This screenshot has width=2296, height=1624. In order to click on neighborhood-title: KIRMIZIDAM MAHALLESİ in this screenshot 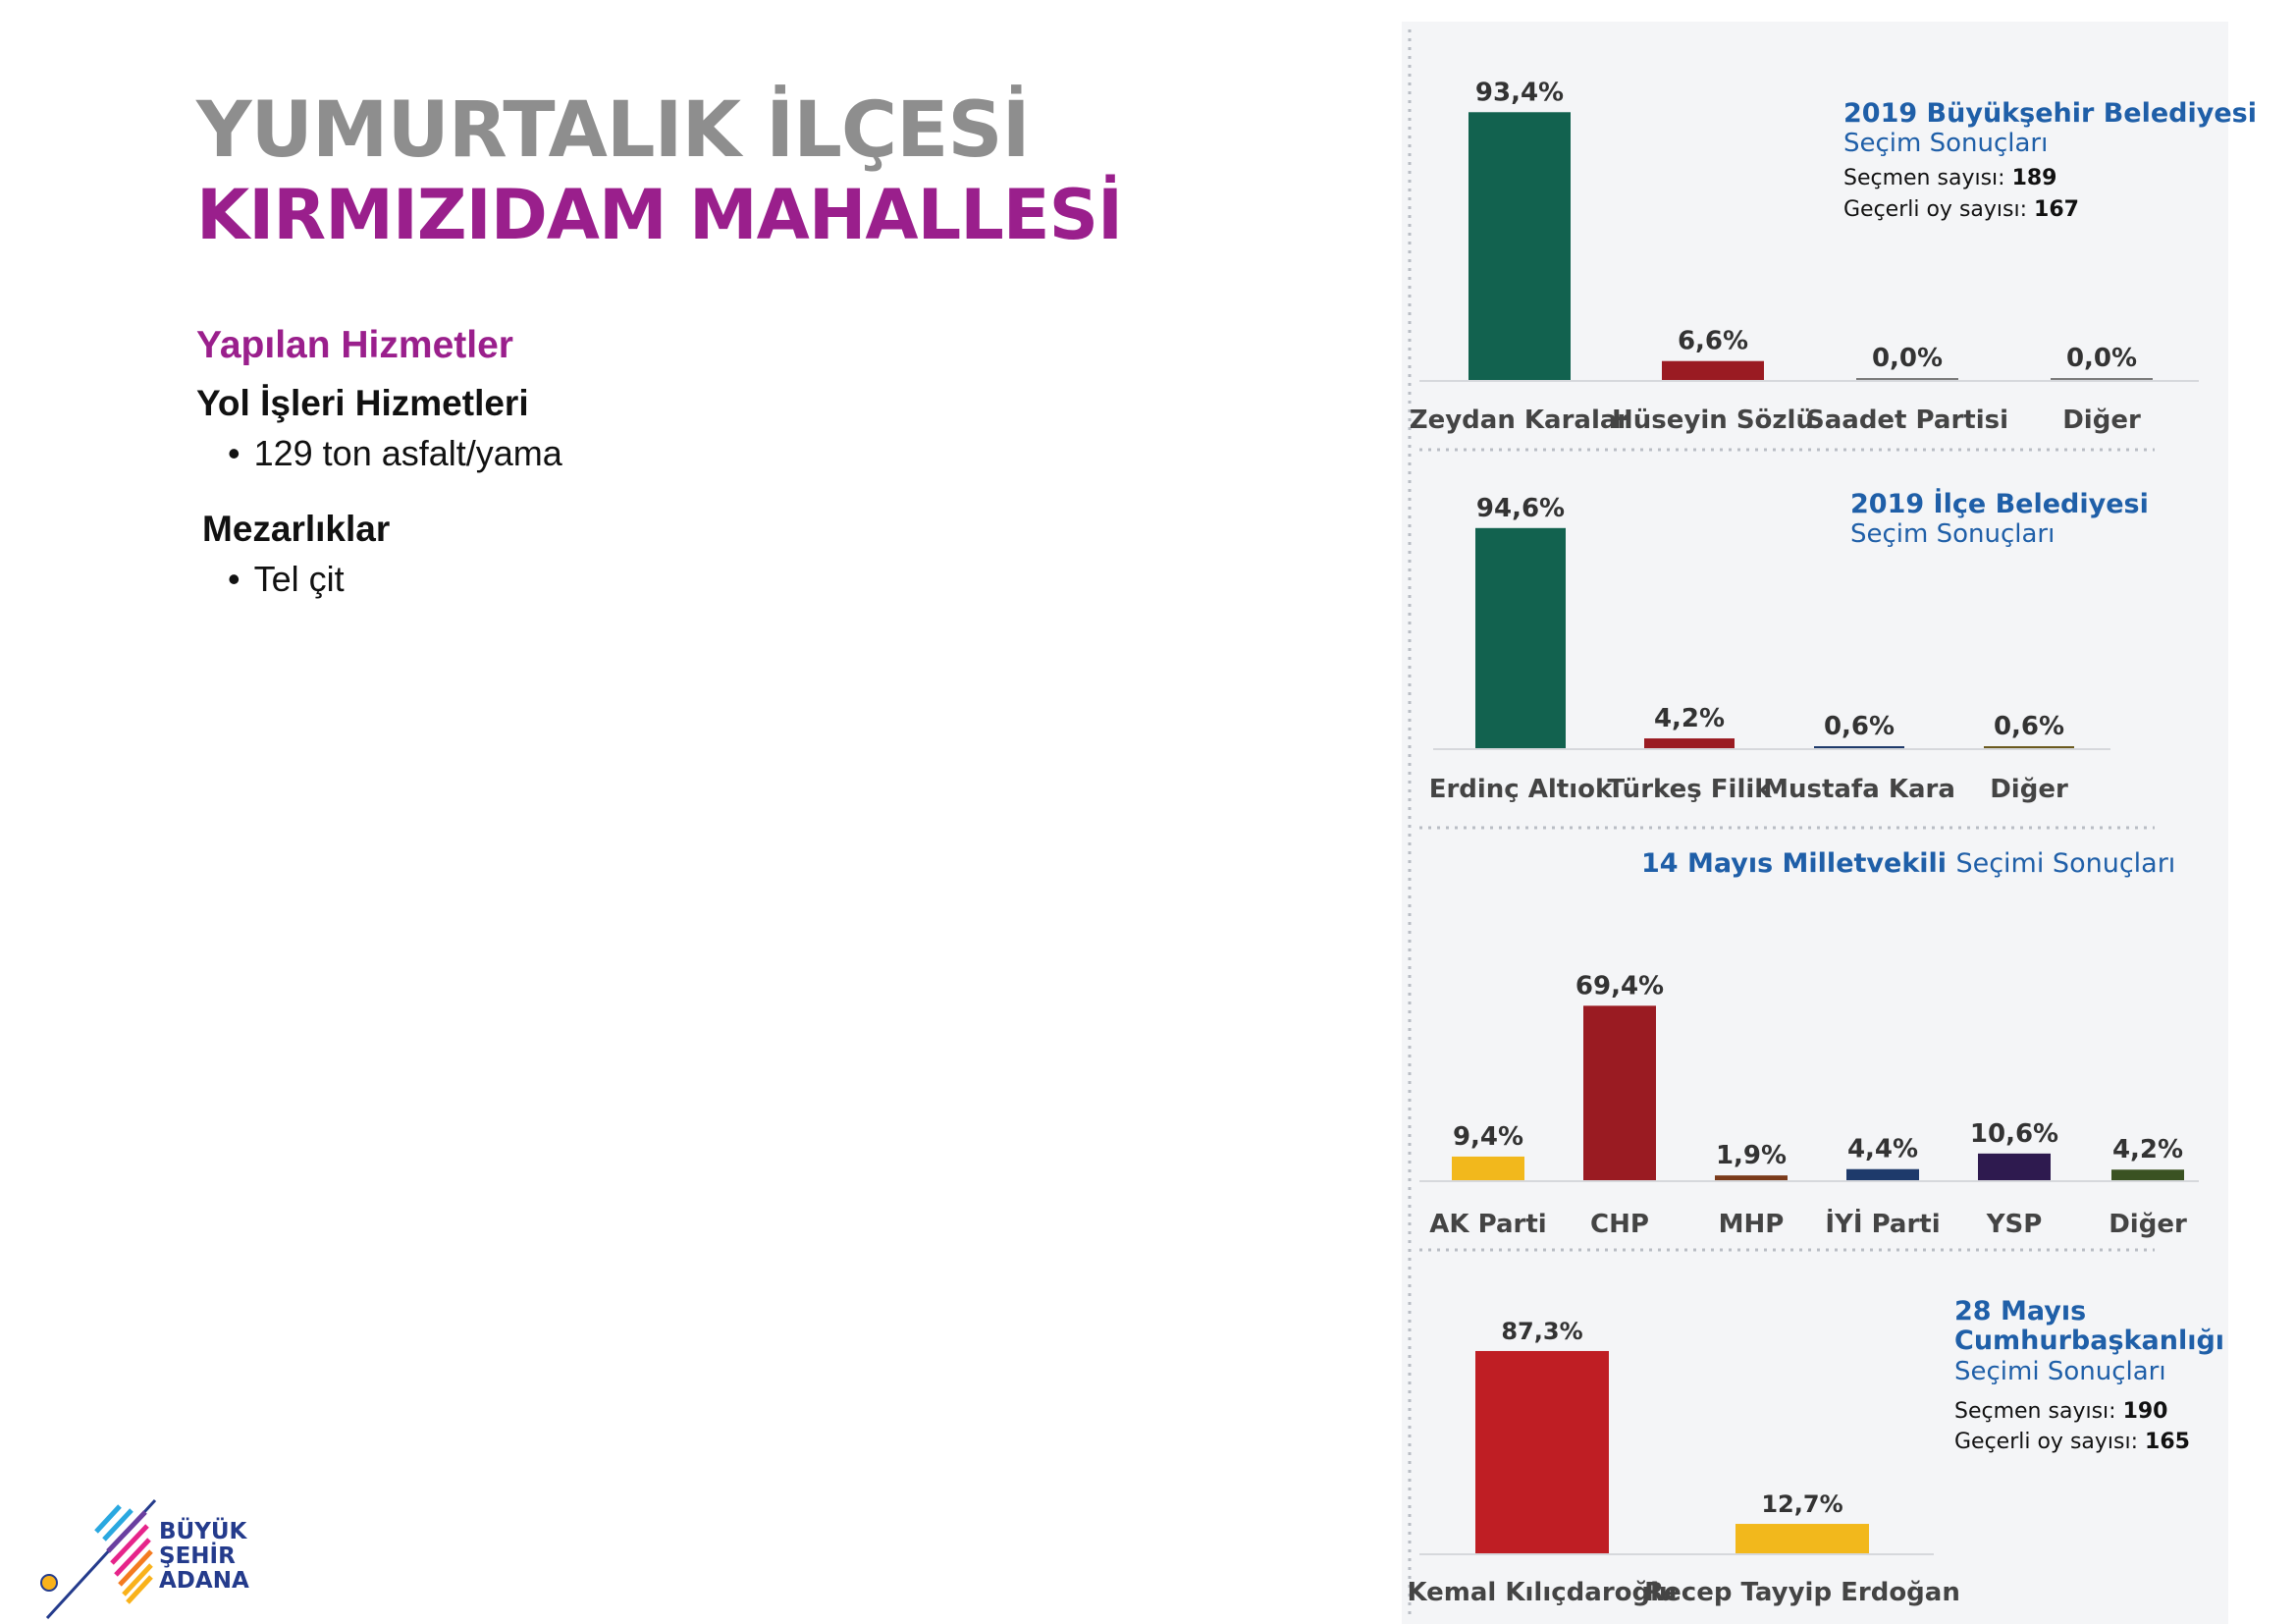, I will do `click(659, 215)`.